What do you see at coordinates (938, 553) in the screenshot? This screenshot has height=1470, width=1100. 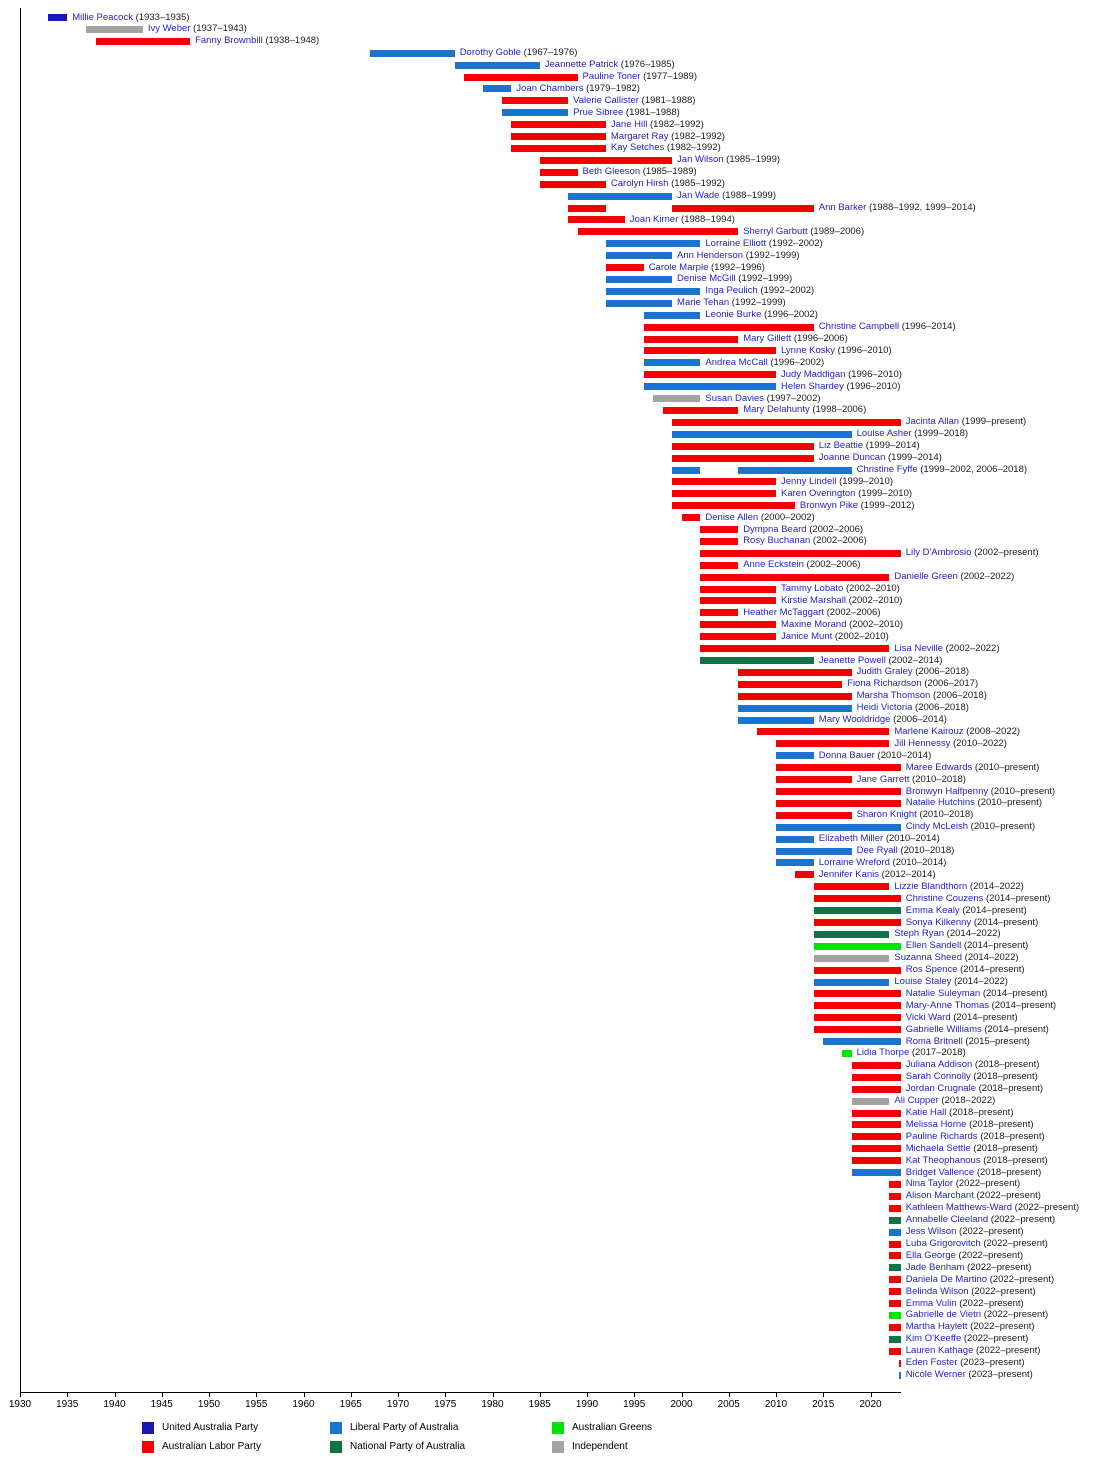 I see `member-name-link: Lily D'Ambrosio` at bounding box center [938, 553].